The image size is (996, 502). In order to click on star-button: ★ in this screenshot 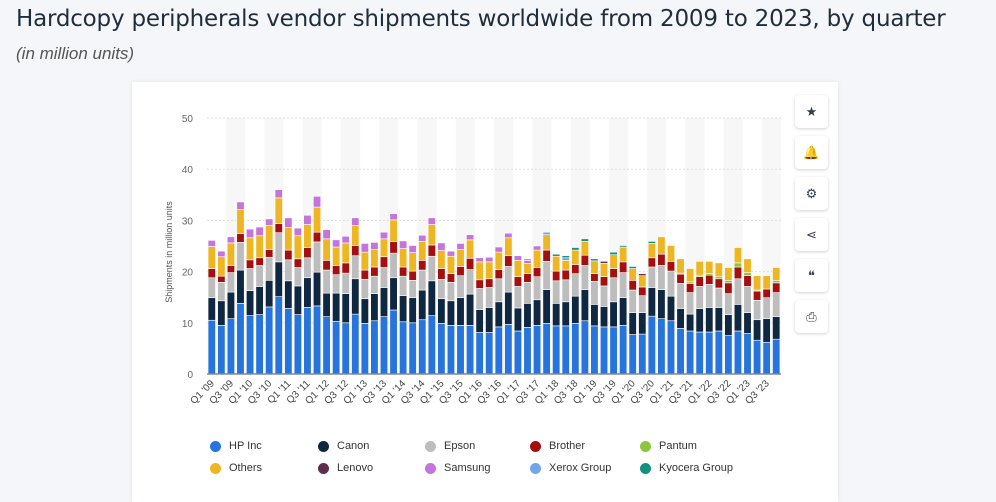, I will do `click(811, 111)`.